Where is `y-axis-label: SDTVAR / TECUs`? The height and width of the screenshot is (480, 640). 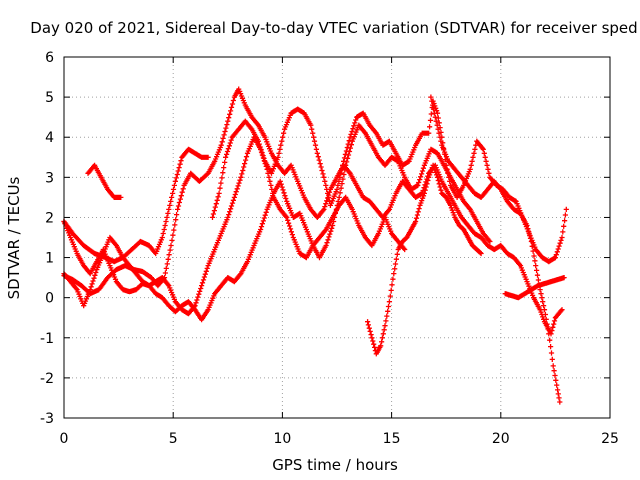 y-axis-label: SDTVAR / TECUs is located at coordinates (14, 237).